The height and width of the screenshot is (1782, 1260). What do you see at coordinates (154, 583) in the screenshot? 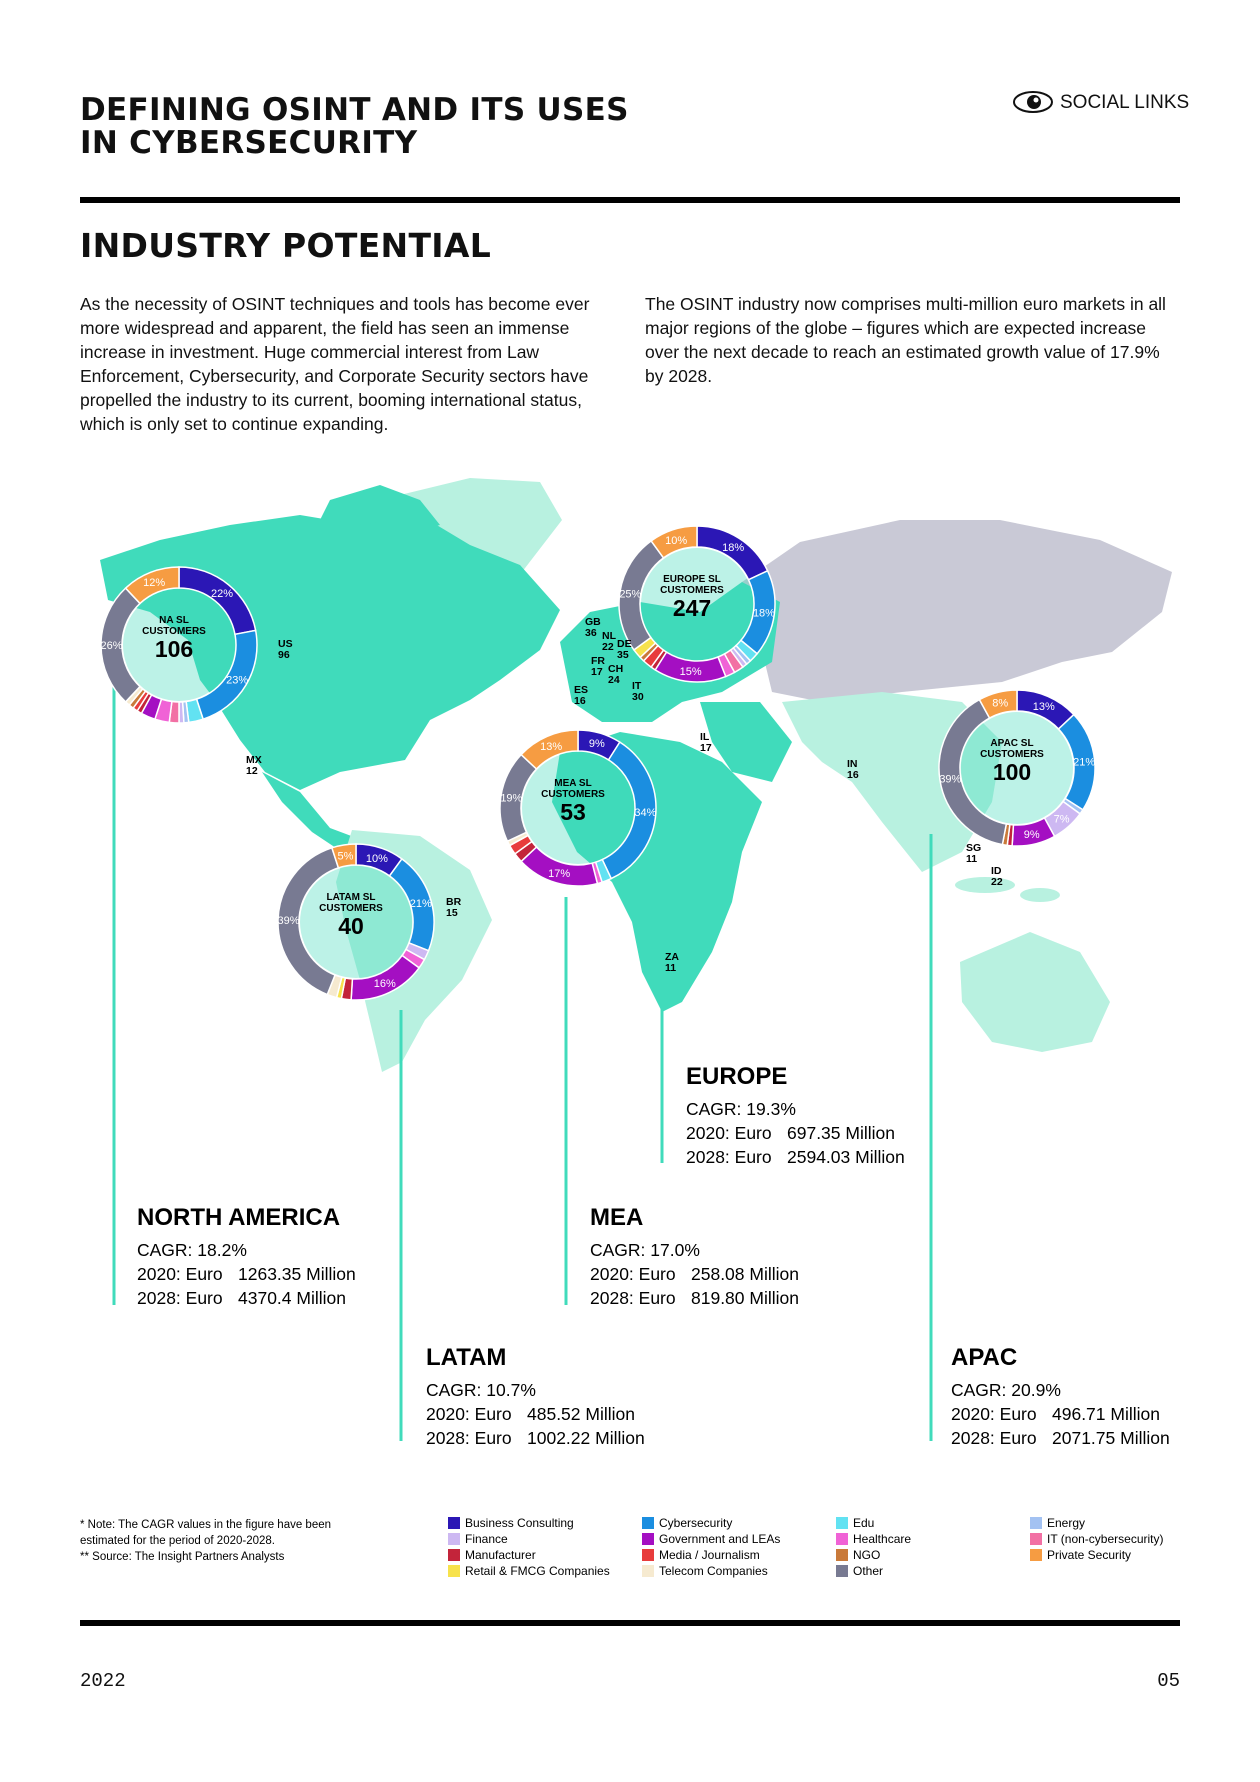
I see `value-label: 12%` at bounding box center [154, 583].